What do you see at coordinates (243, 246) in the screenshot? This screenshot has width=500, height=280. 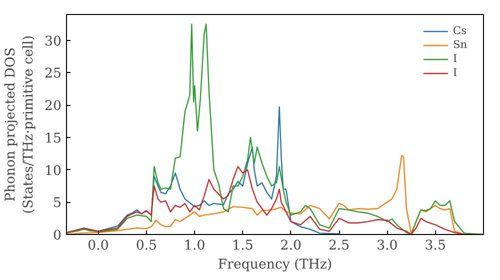 I see `x-tick-label: 1.5` at bounding box center [243, 246].